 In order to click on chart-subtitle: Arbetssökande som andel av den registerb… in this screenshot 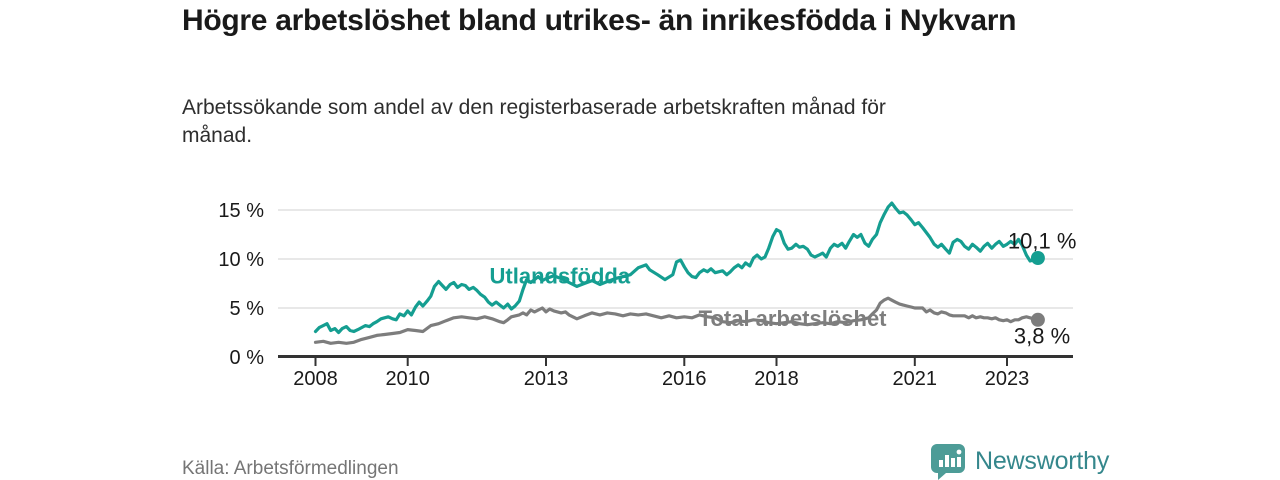, I will do `click(534, 121)`.